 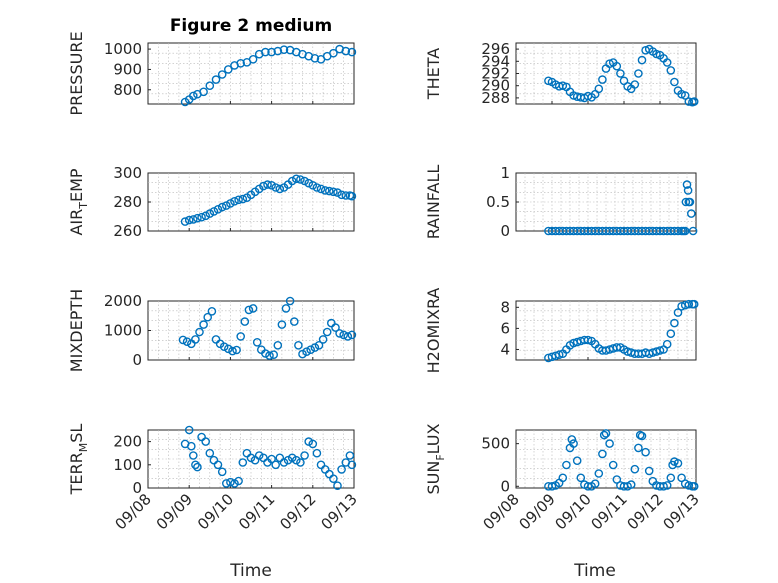 I want to click on y-tick-label: 292, so click(x=495, y=74).